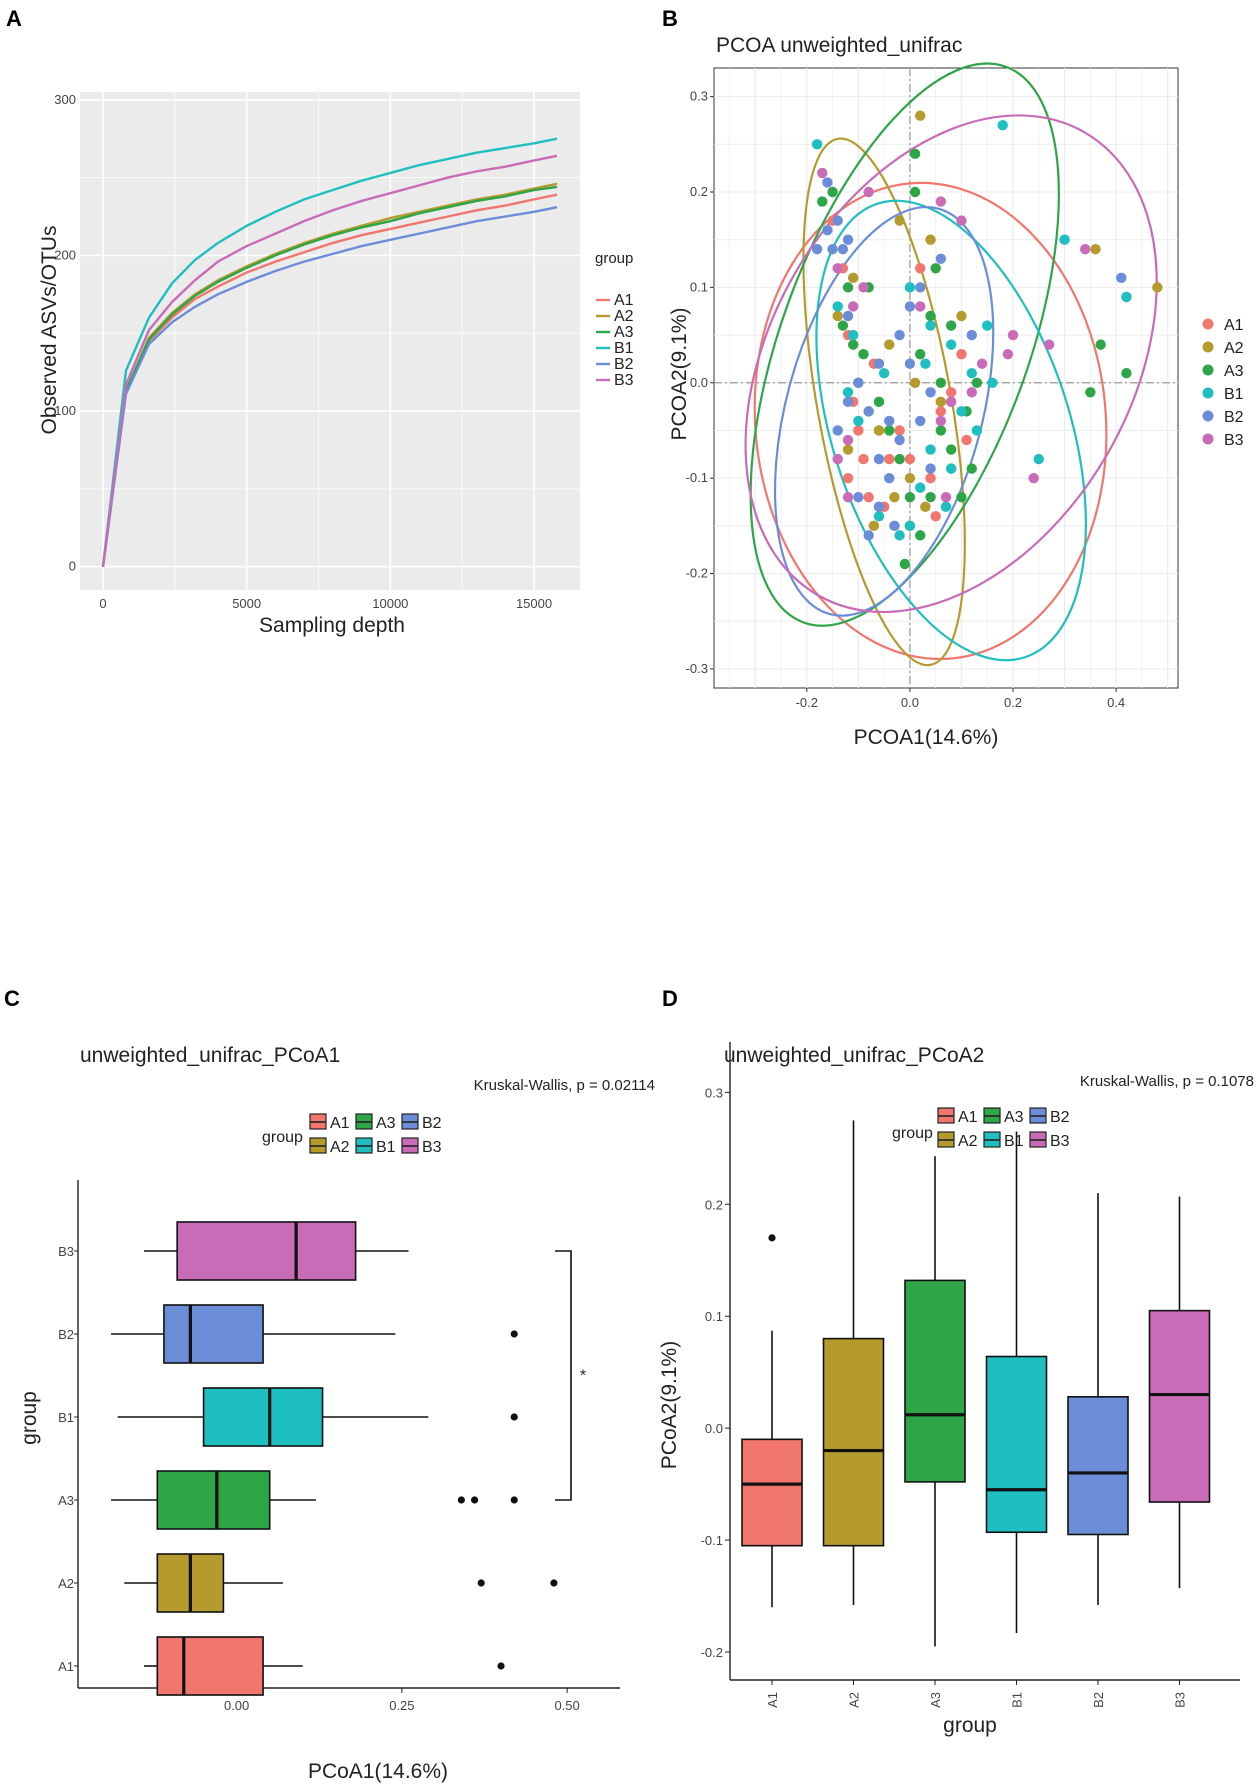 The width and height of the screenshot is (1256, 1790). I want to click on panel-c-subtitle: Kruskal-Wallis, p = 0.02114, so click(564, 1085).